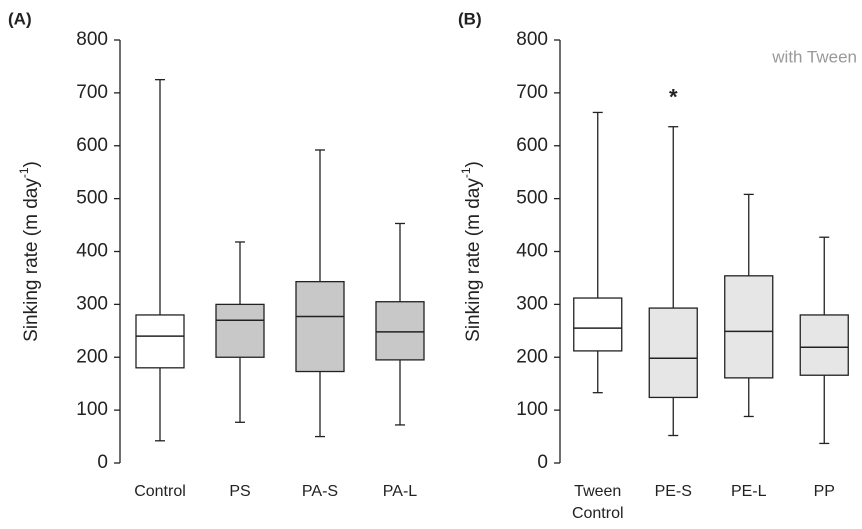 The width and height of the screenshot is (862, 529). Describe the element at coordinates (673, 97) in the screenshot. I see `significance-star: *` at that location.